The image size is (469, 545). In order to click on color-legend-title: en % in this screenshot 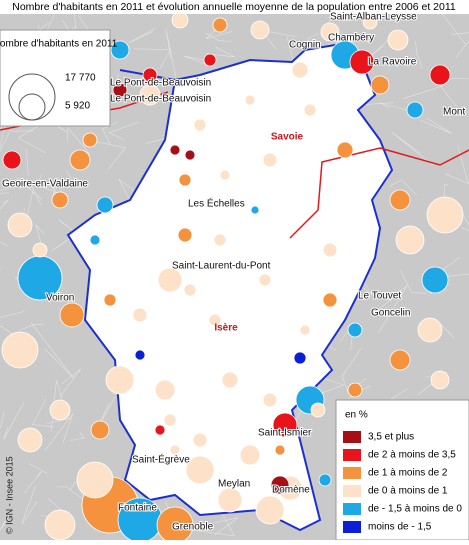, I will do `click(356, 415)`.